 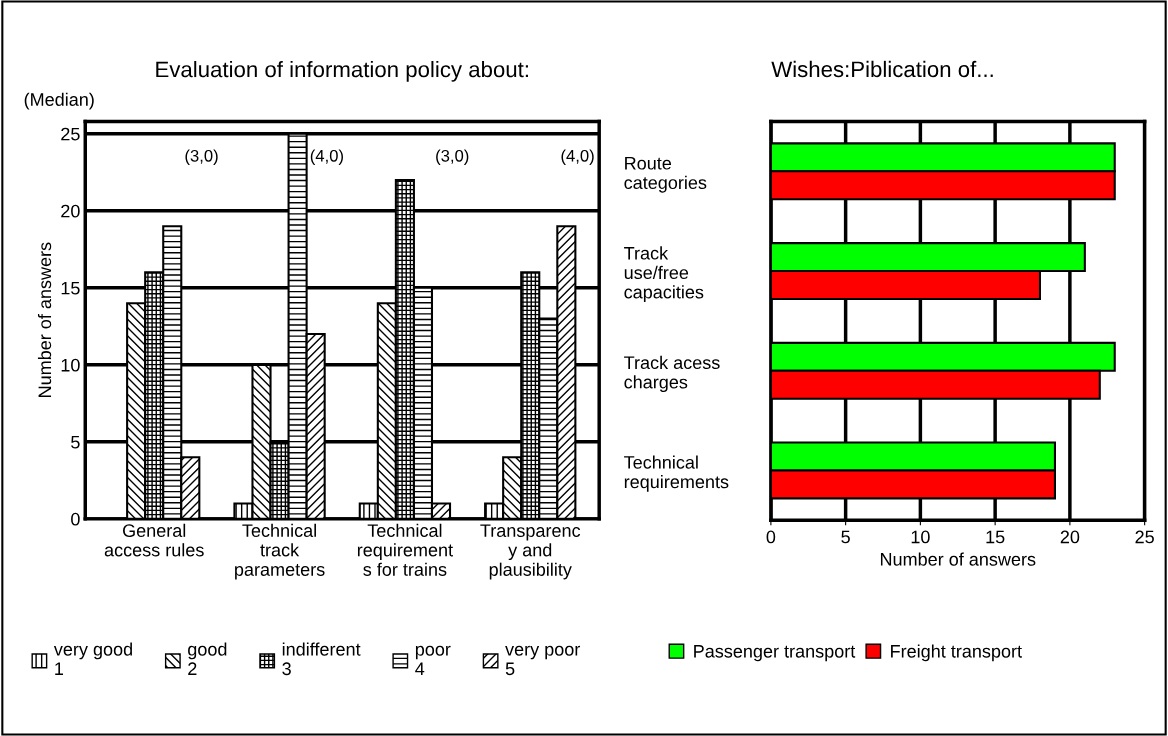 I want to click on x-tick-label: 25, so click(x=1144, y=537).